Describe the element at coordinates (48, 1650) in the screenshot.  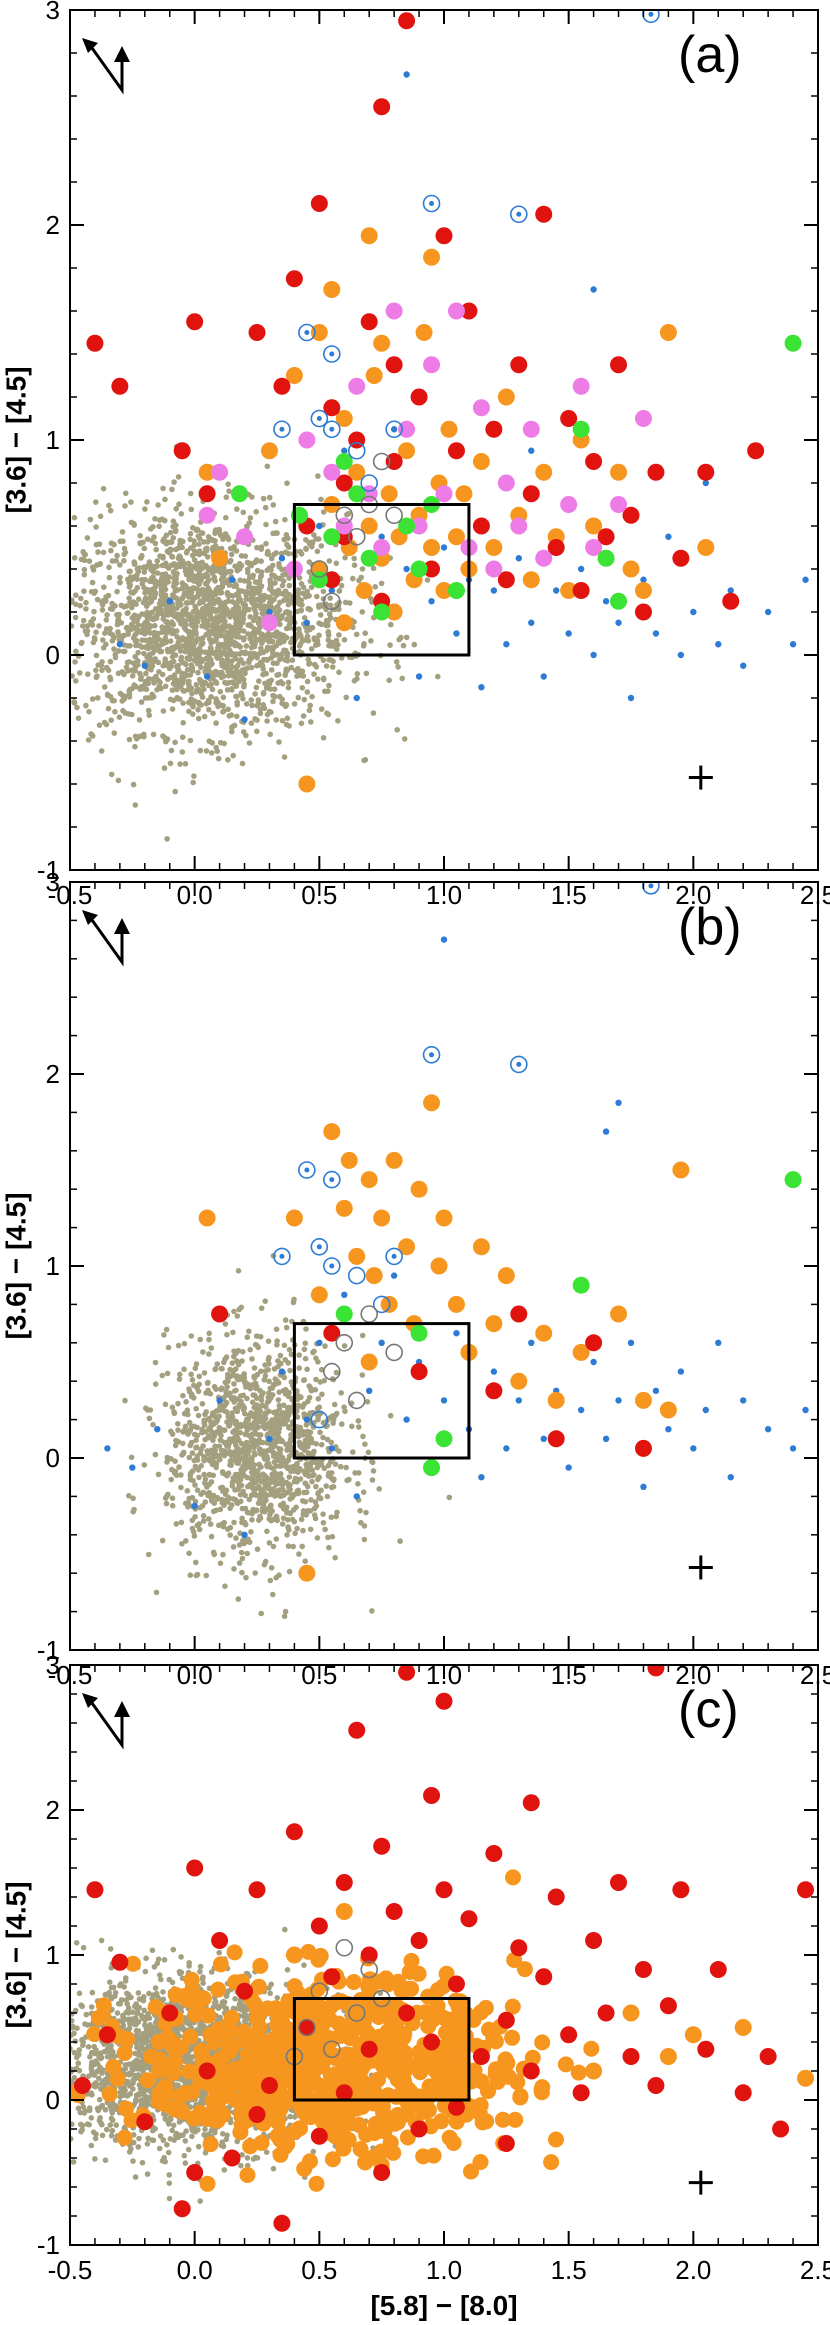
I see `y-tick-label: -1` at that location.